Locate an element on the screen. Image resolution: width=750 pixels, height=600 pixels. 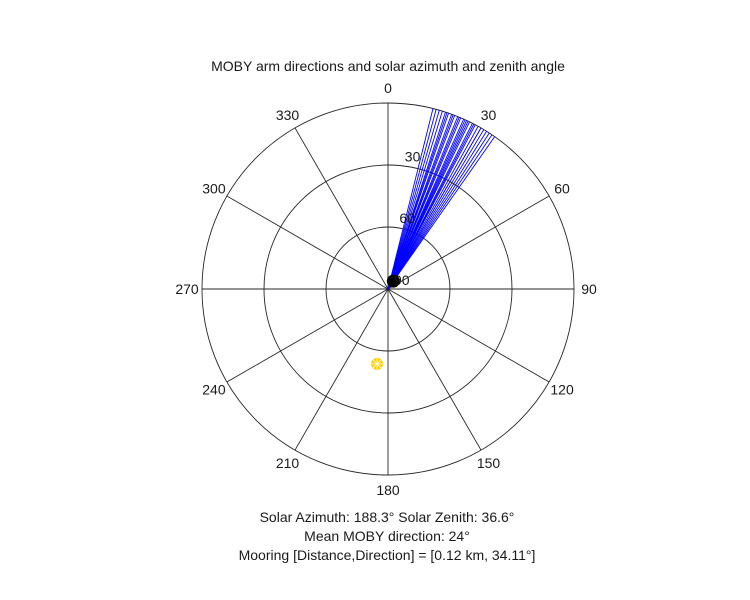
r-tick-label: 90 is located at coordinates (402, 280).